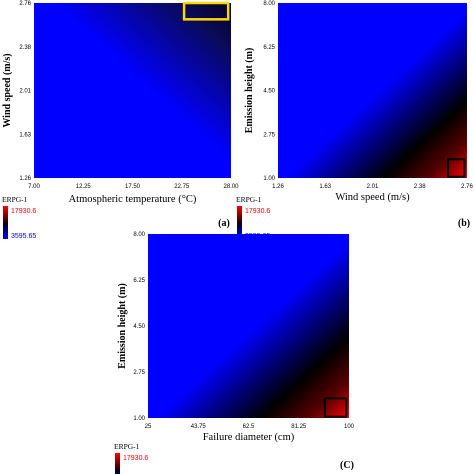  I want to click on x-axis-title: Atmospheric temperature (°C), so click(133, 199).